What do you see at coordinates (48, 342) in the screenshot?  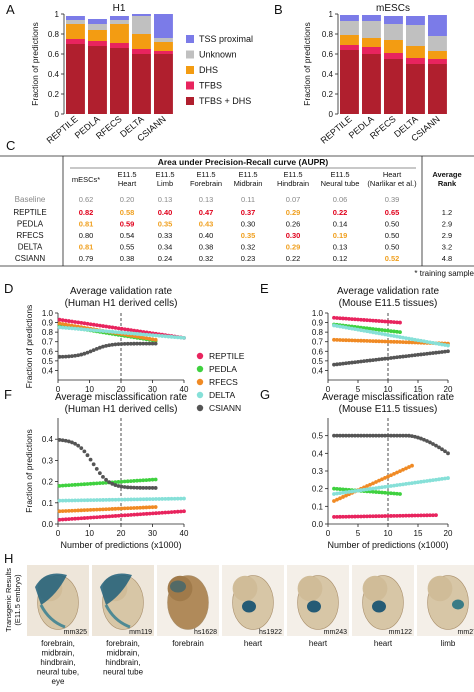 I see `y-tick-label: 0.7` at bounding box center [48, 342].